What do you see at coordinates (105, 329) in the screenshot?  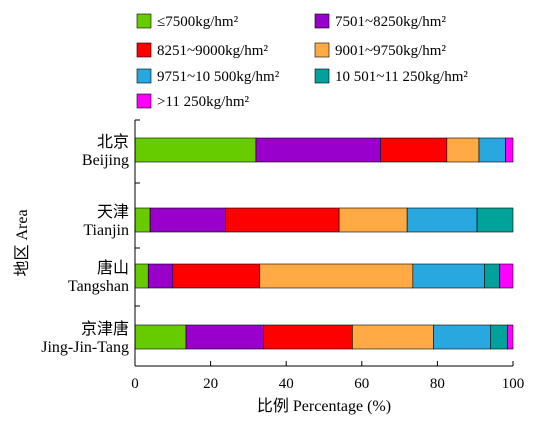 I see `category-label-zh: 京津唐` at bounding box center [105, 329].